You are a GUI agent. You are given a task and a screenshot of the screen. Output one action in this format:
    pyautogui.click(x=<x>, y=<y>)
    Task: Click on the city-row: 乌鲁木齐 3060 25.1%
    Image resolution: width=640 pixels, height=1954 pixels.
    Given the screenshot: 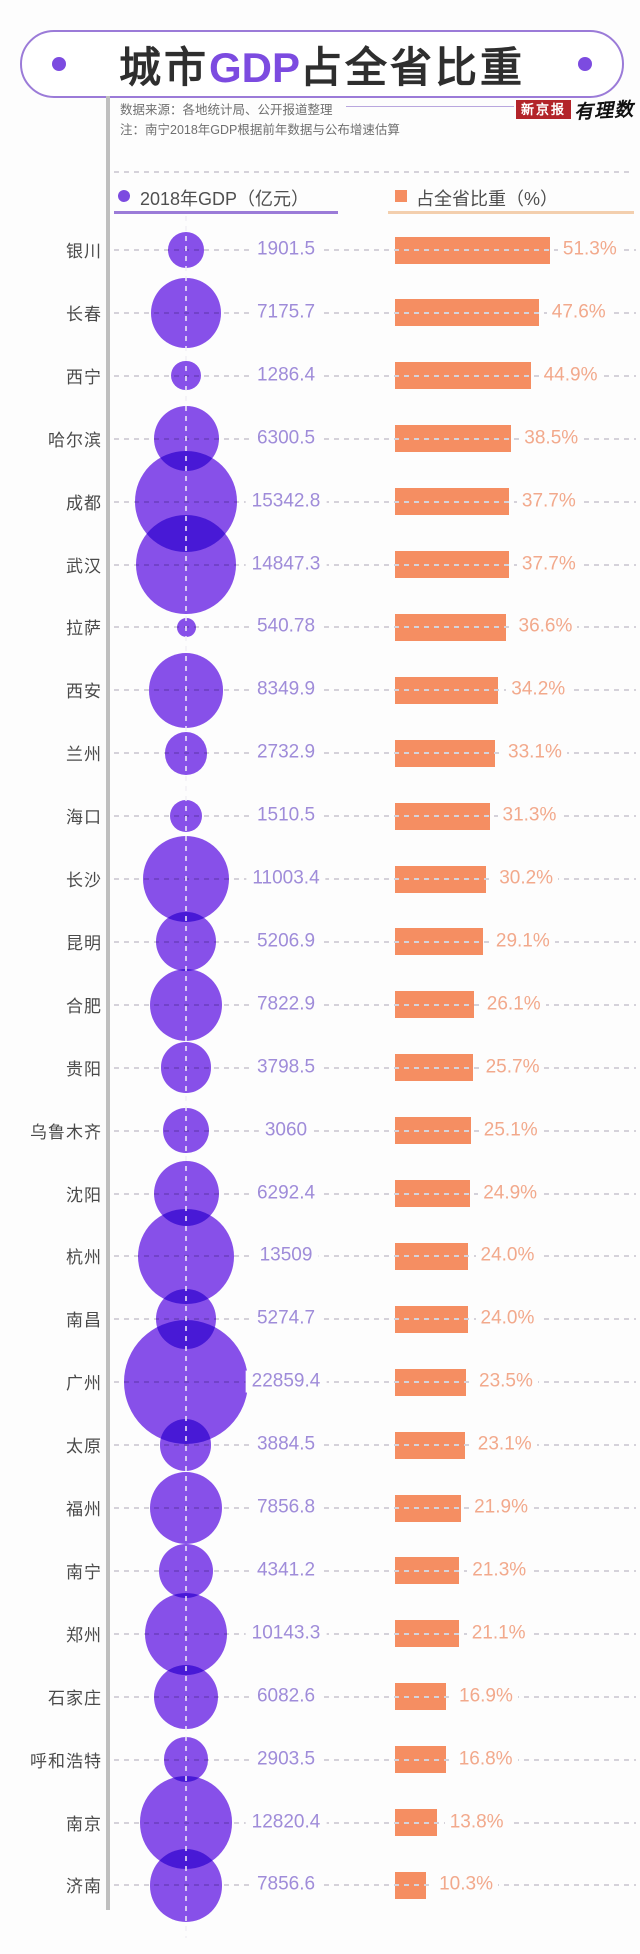 What is the action you would take?
    pyautogui.click(x=320, y=1130)
    